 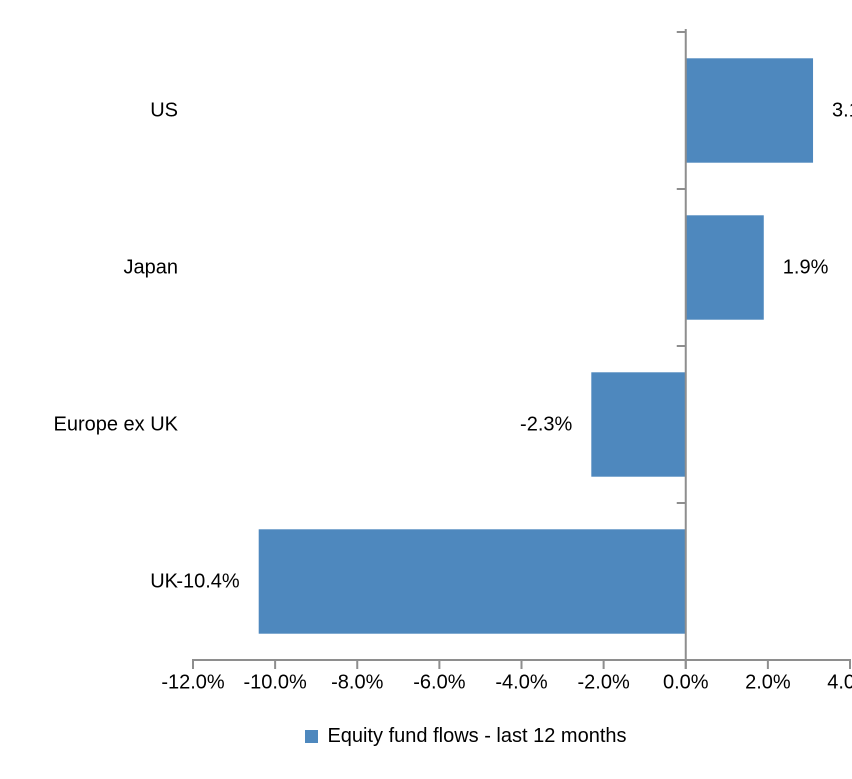 I want to click on chart-legend: Equity fund flows - last 12 months, so click(x=446, y=736).